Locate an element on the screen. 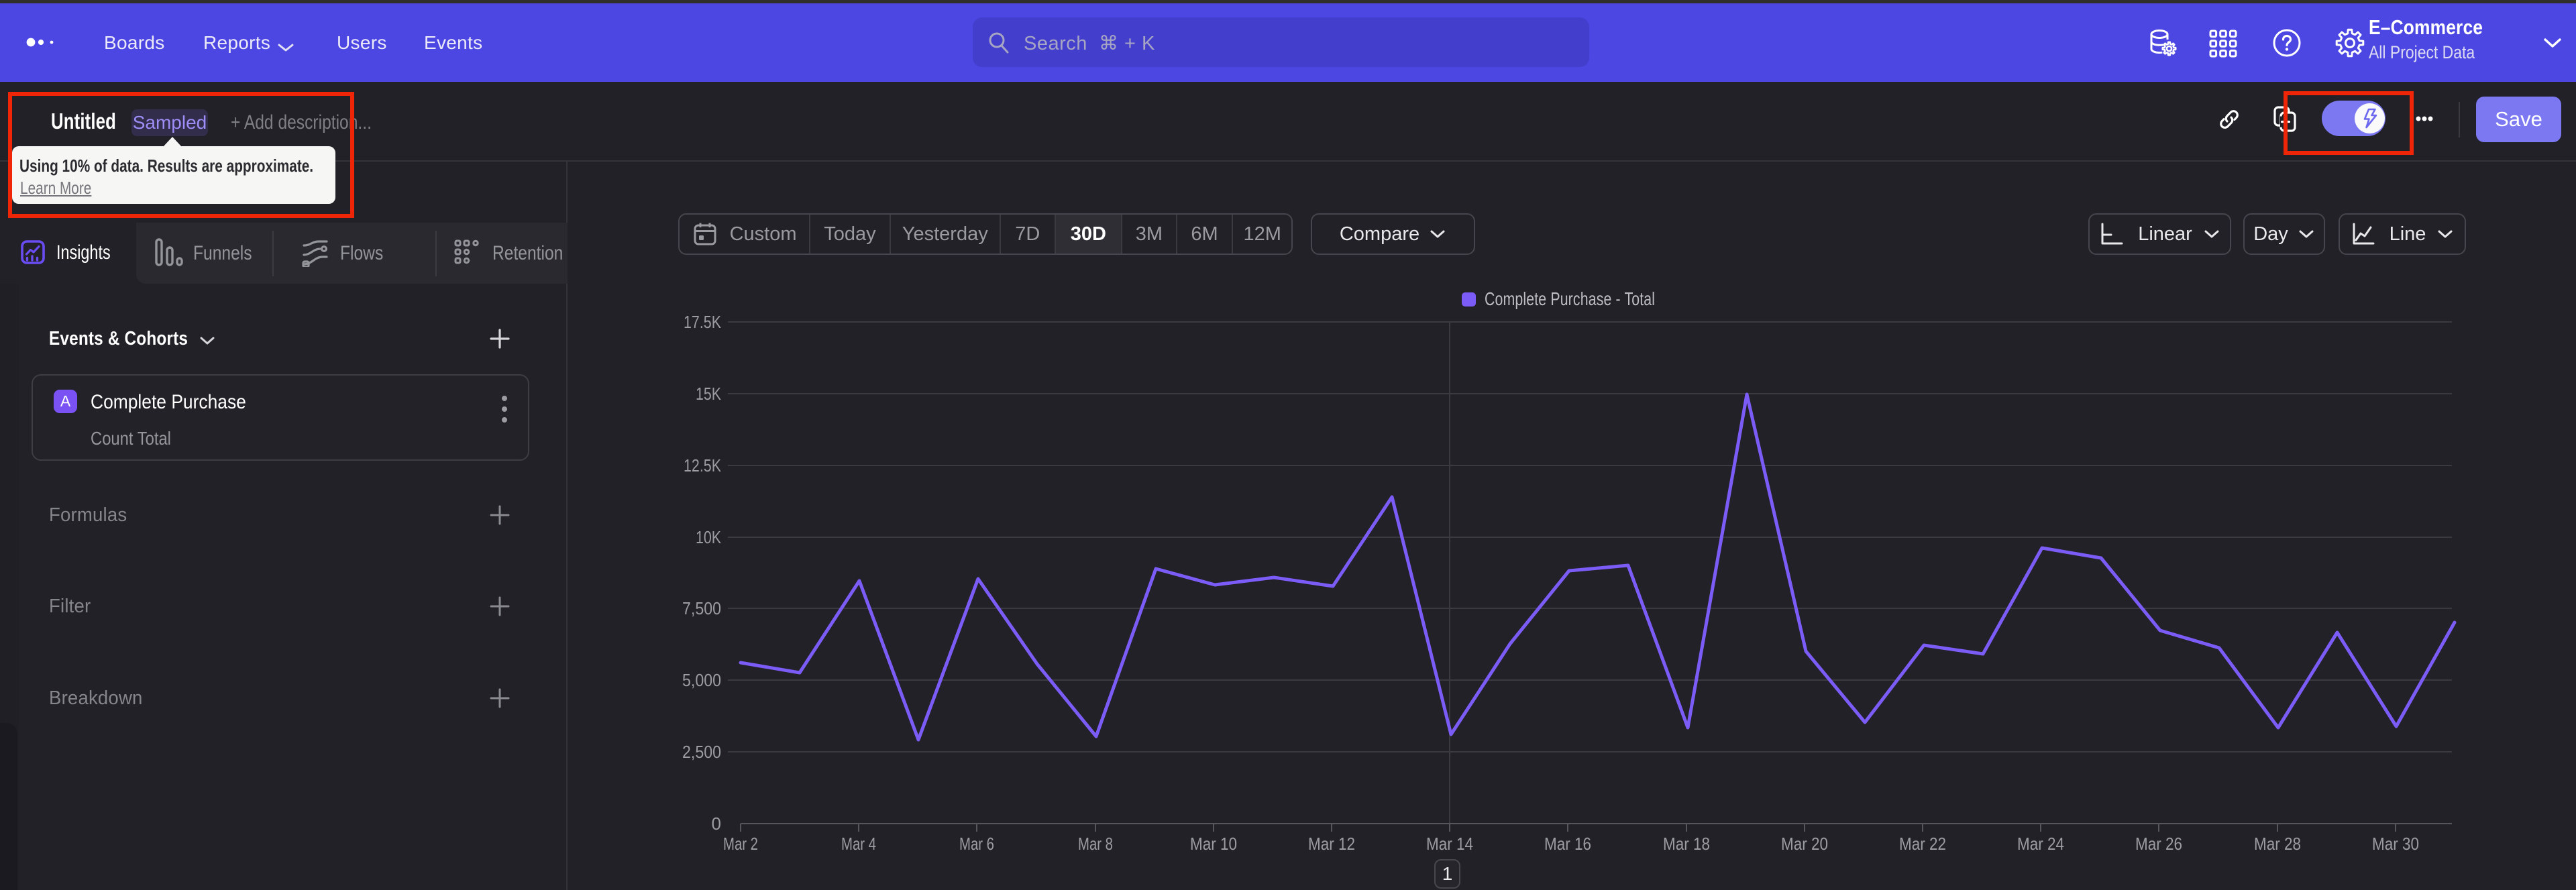 Image resolution: width=2576 pixels, height=890 pixels. svg-text: Mar 10 is located at coordinates (1213, 844).